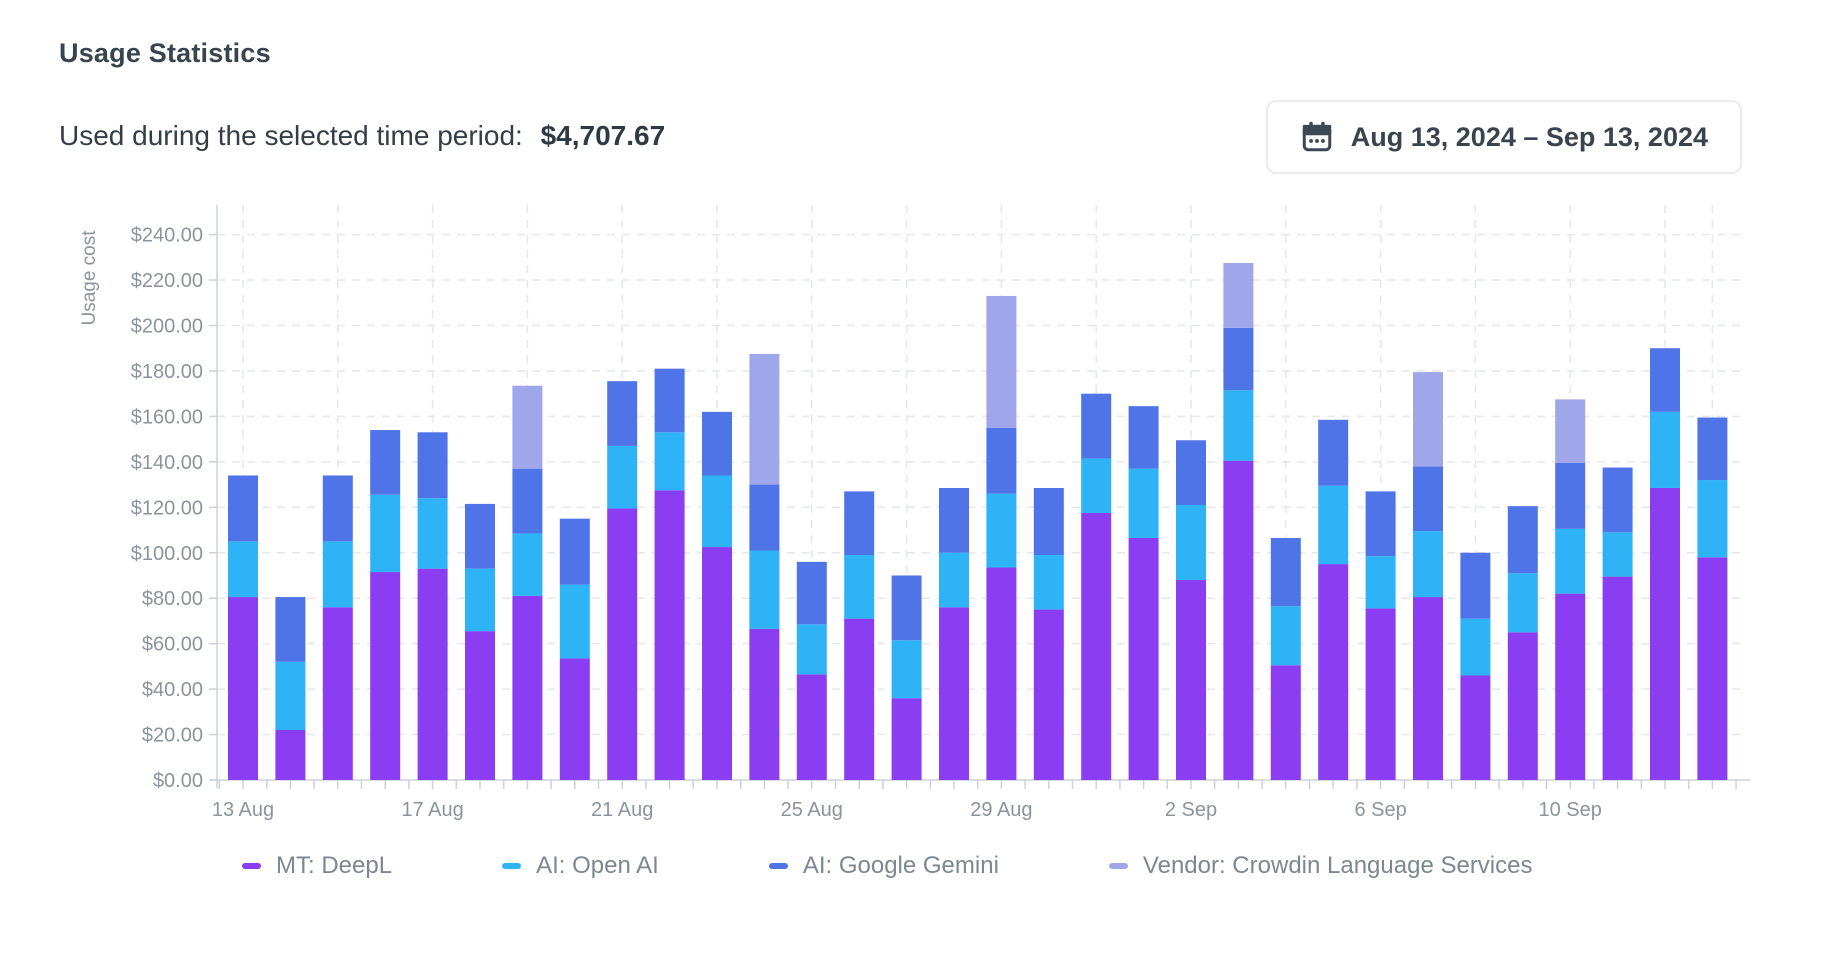 The height and width of the screenshot is (954, 1839). Describe the element at coordinates (1617, 678) in the screenshot. I see `bar-segment-11-sep` at that location.